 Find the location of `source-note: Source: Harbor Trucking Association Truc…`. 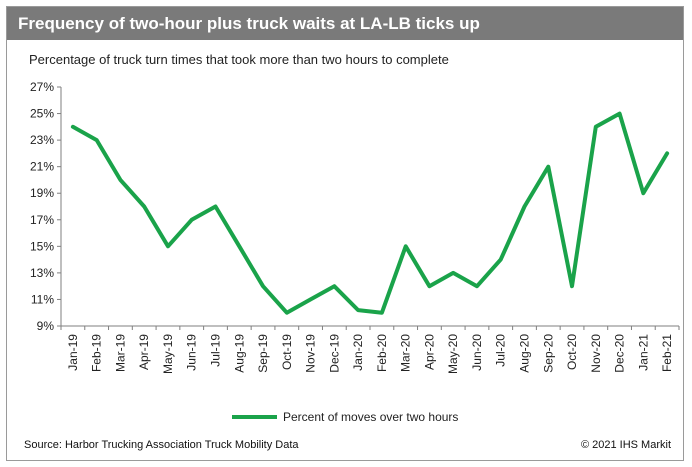

source-note: Source: Harbor Trucking Association Truc… is located at coordinates (161, 445).